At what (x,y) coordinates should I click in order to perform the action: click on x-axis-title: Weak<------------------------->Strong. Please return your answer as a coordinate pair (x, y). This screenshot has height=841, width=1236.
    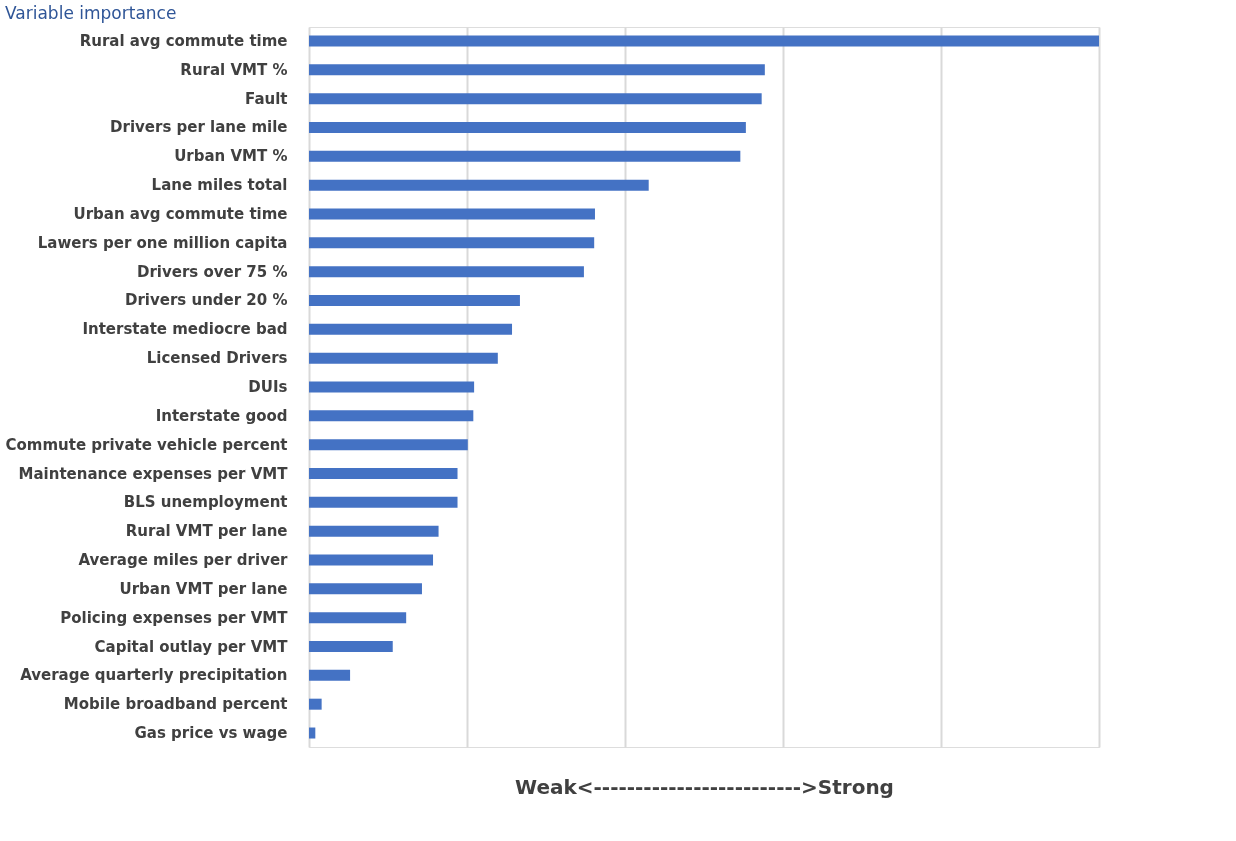
    Looking at the image, I should click on (704, 786).